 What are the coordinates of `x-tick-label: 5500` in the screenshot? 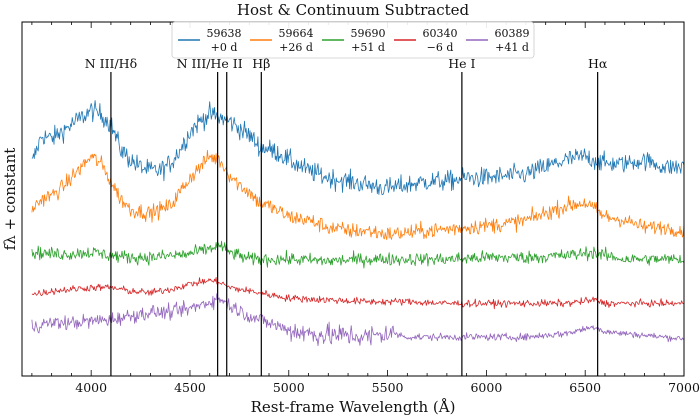 It's located at (388, 387).